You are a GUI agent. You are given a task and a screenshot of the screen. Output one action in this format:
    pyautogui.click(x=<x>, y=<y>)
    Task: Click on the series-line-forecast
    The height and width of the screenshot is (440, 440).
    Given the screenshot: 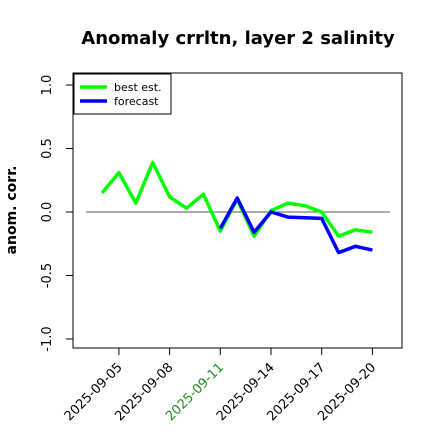 What is the action you would take?
    pyautogui.click(x=295, y=225)
    